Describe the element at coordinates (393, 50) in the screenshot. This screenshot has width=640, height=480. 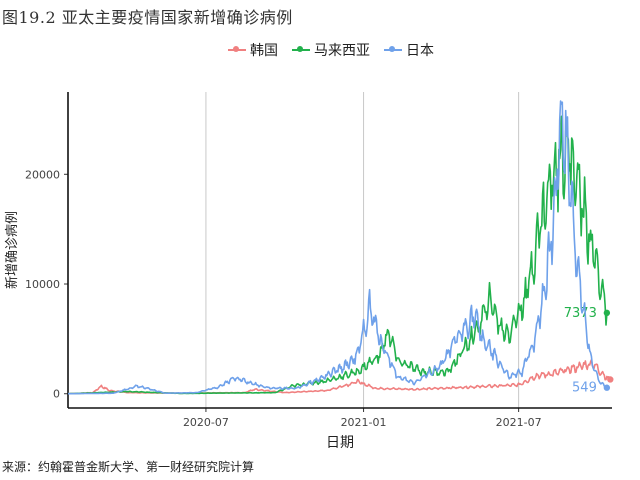
I see `legend-key-japan` at that location.